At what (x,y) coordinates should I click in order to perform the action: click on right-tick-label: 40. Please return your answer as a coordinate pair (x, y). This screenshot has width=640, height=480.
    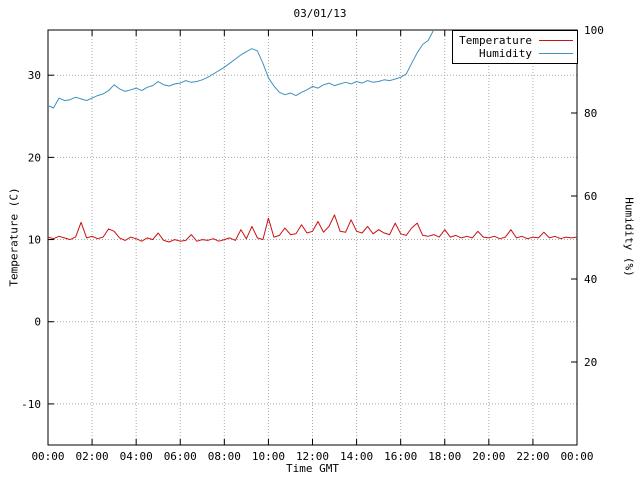
    Looking at the image, I should click on (590, 279).